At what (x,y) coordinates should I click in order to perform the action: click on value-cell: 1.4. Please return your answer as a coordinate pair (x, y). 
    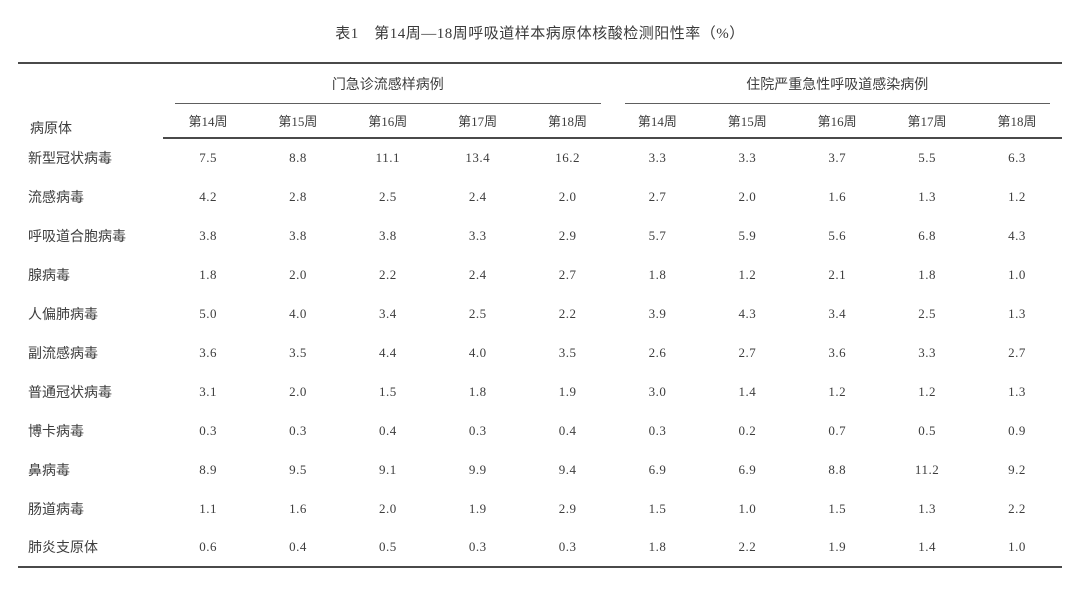
    Looking at the image, I should click on (747, 391).